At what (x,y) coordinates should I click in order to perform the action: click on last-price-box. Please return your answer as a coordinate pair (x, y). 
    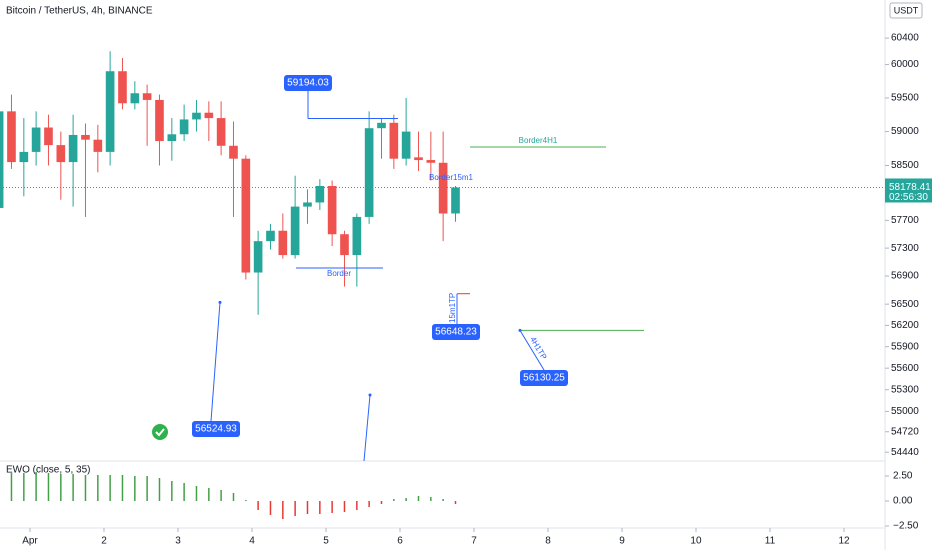
    Looking at the image, I should click on (908, 190).